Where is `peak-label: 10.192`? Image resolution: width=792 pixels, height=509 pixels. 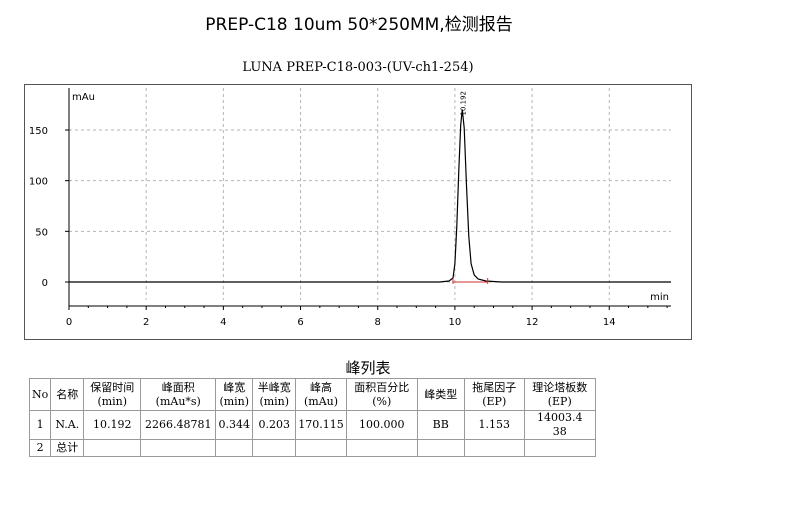
peak-label: 10.192 is located at coordinates (463, 103).